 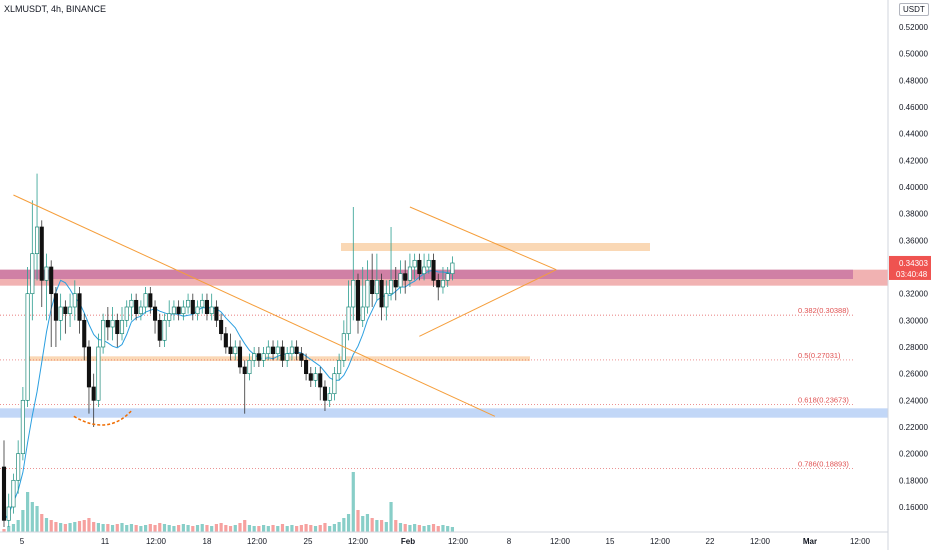 I want to click on price-tick-label: 0.36000, so click(x=913, y=240).